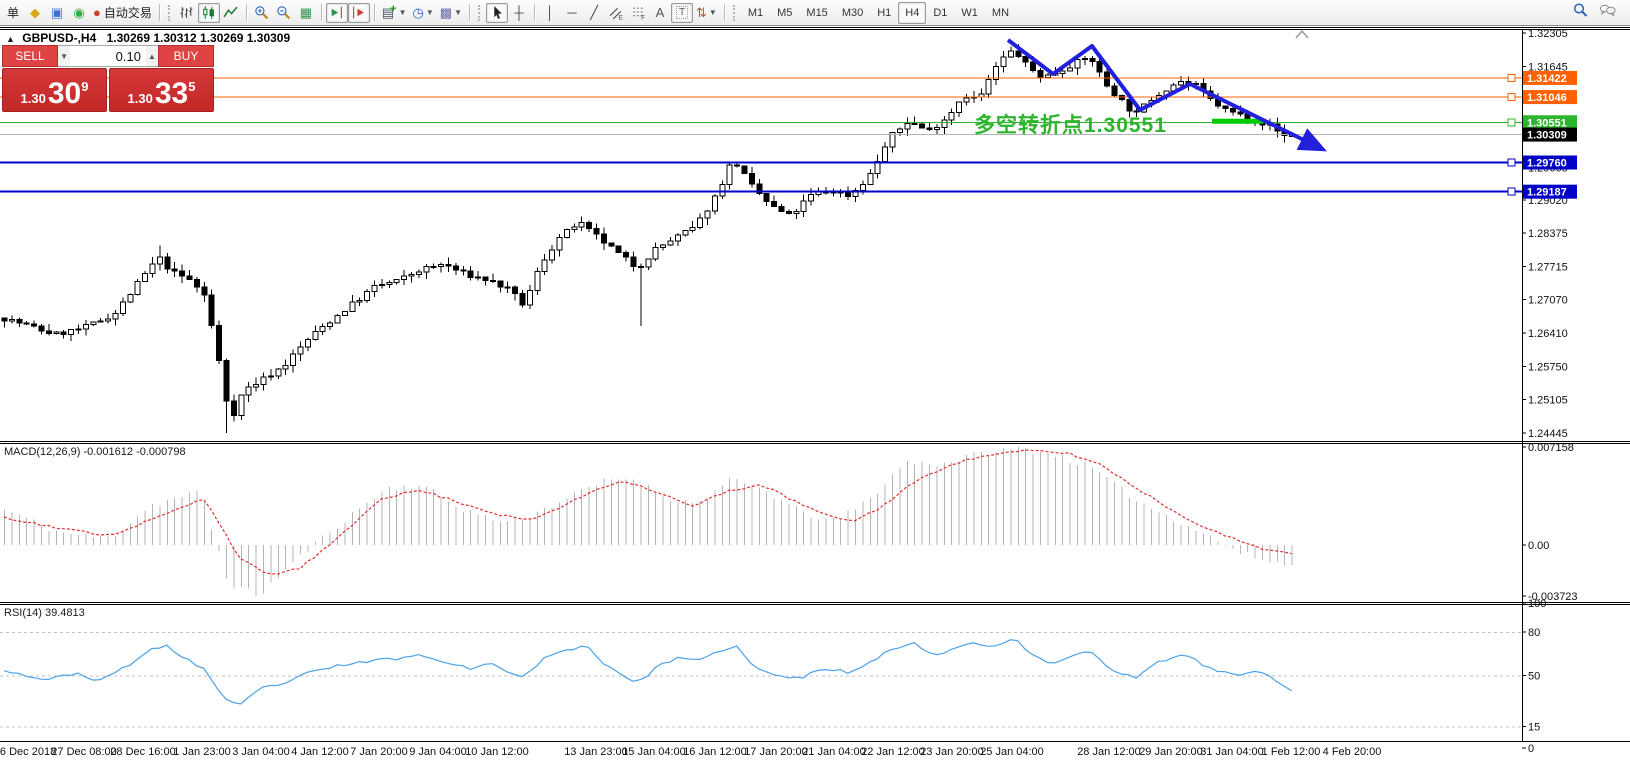 The width and height of the screenshot is (1630, 770). What do you see at coordinates (262, 13) in the screenshot?
I see `zoom-in-button` at bounding box center [262, 13].